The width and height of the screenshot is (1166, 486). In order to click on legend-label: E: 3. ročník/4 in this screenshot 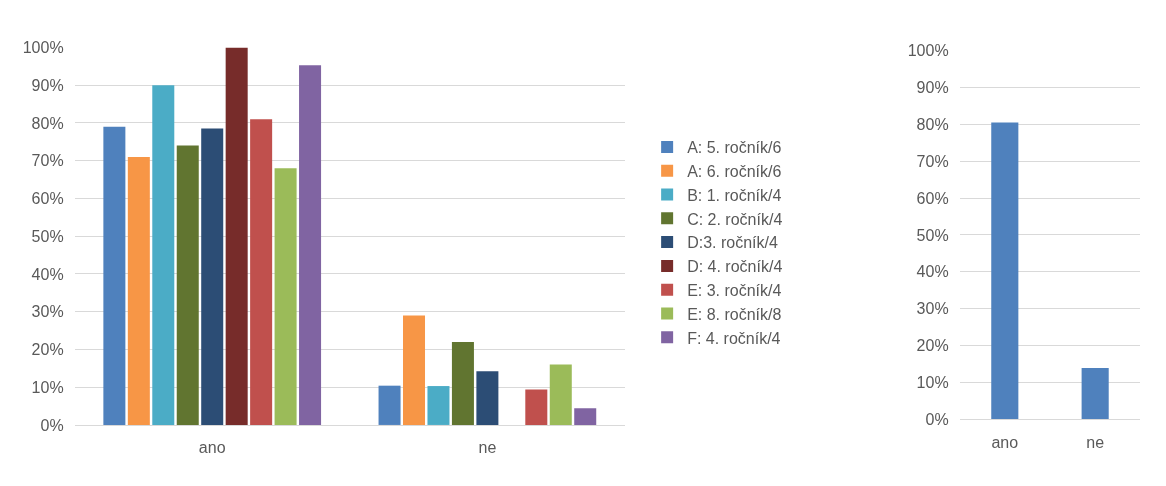, I will do `click(734, 290)`.